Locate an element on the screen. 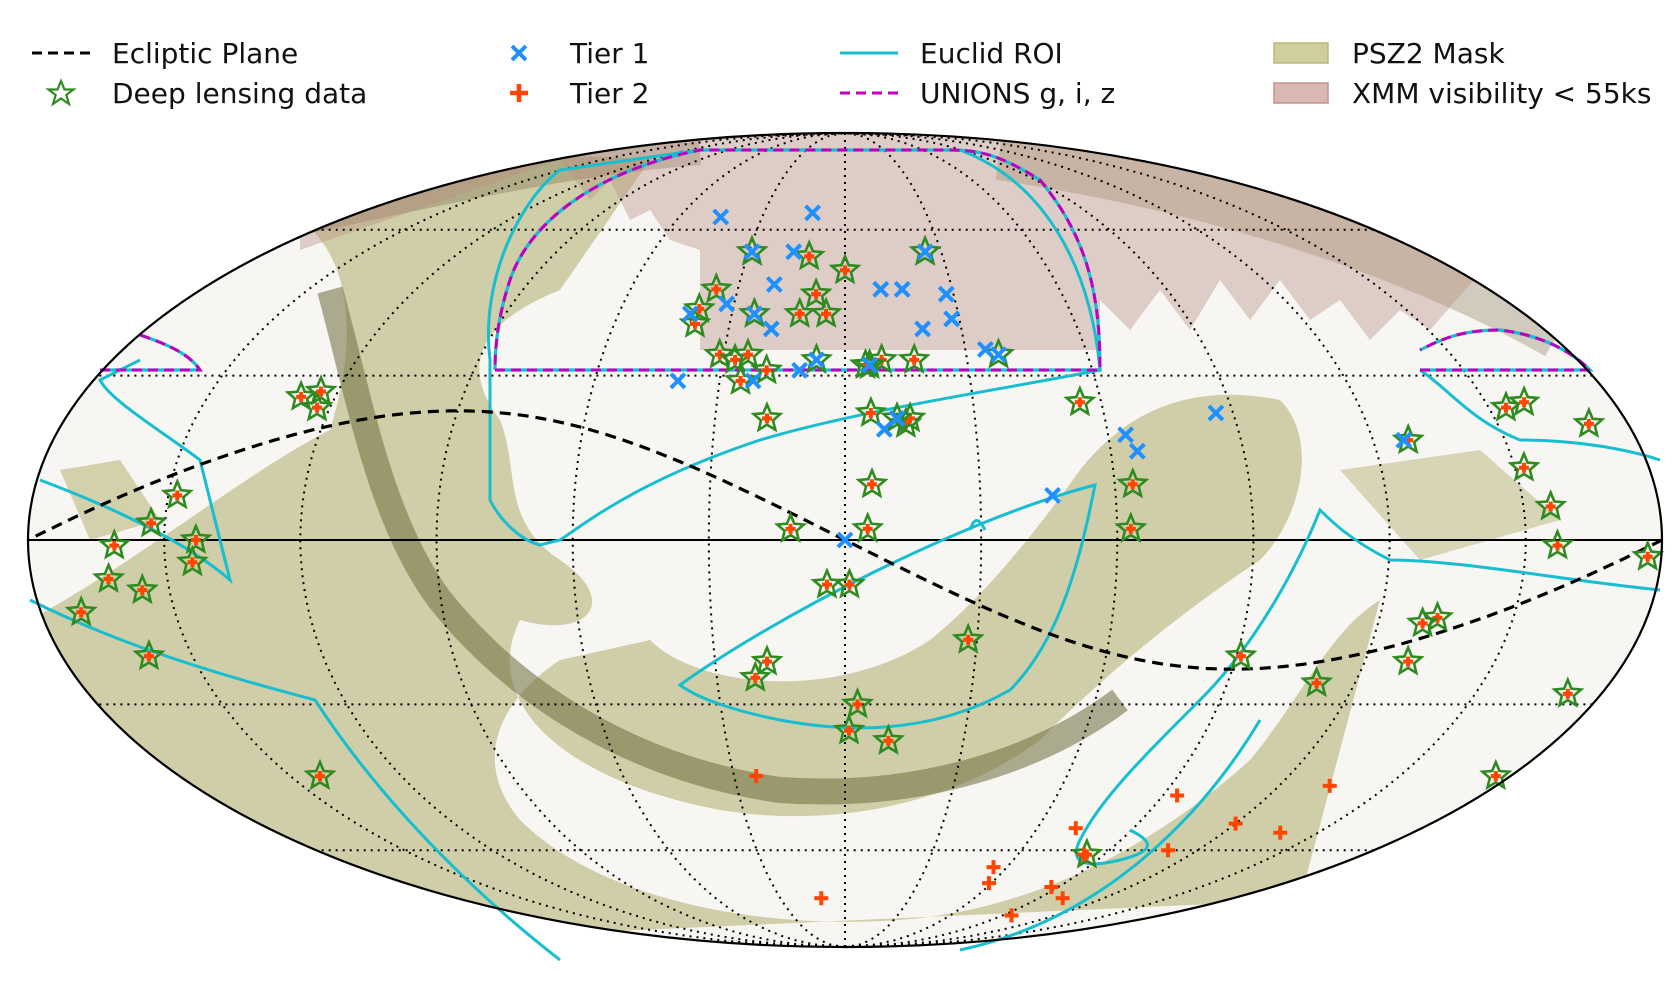  x-marker-icon is located at coordinates (519, 53).